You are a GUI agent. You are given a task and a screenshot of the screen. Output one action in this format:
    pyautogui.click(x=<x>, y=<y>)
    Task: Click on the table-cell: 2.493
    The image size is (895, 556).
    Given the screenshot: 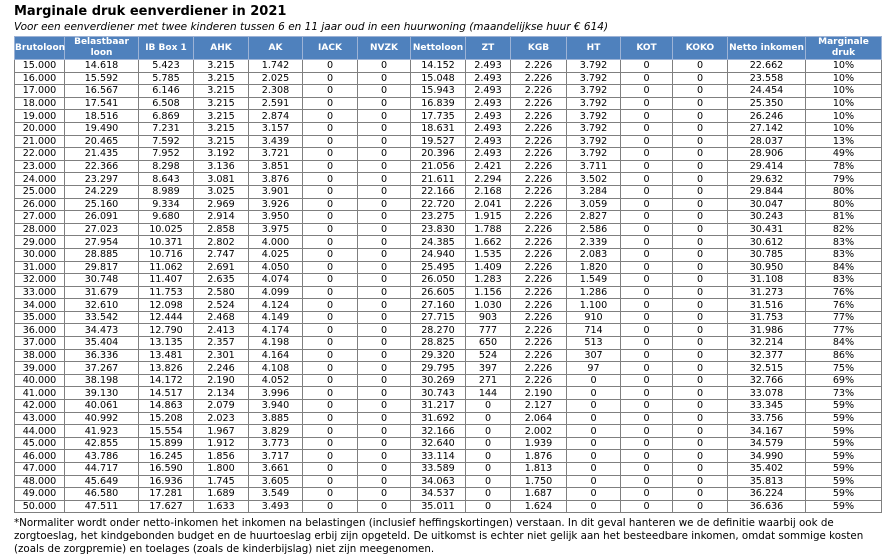 What is the action you would take?
    pyautogui.click(x=488, y=116)
    